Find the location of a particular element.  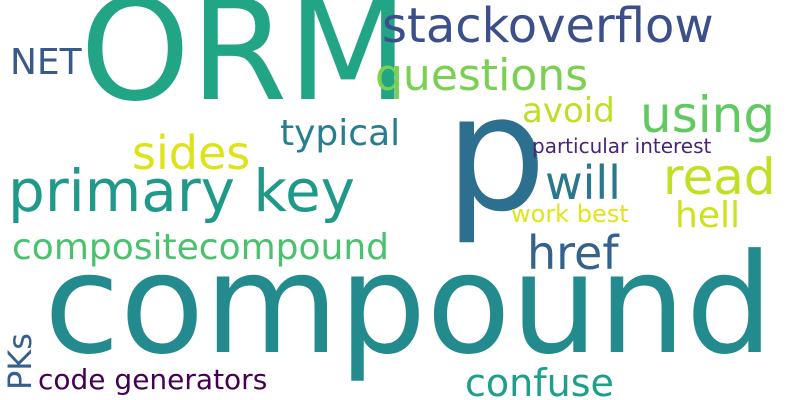

word-questions: questions is located at coordinates (482, 75).